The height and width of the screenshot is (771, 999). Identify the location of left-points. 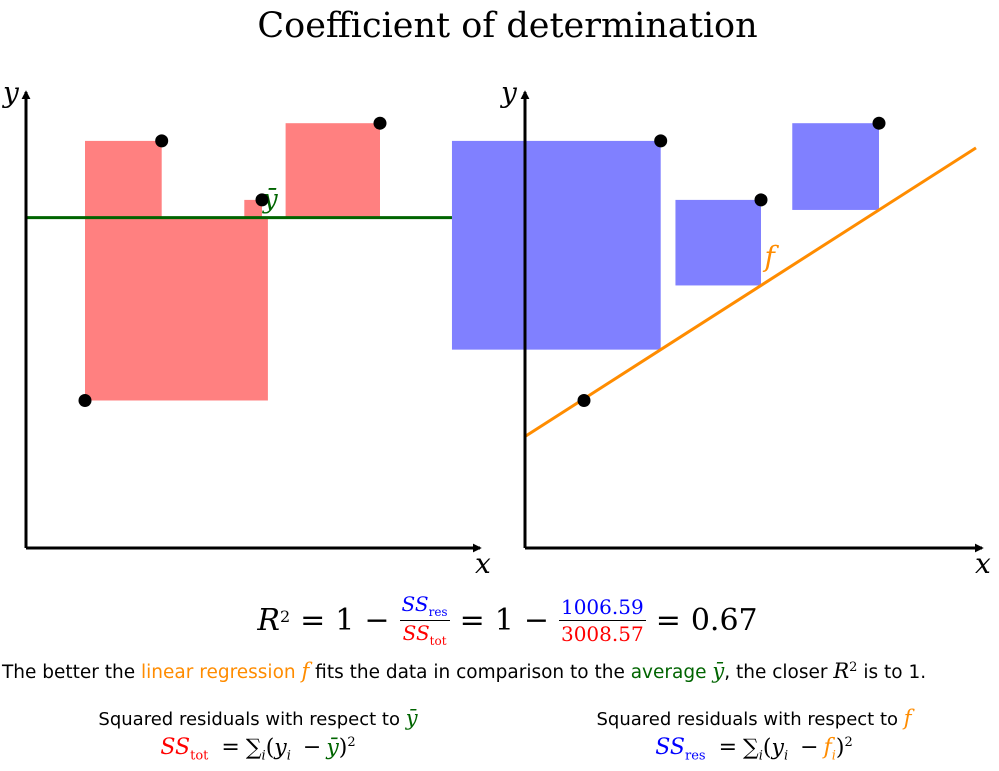
(232, 261).